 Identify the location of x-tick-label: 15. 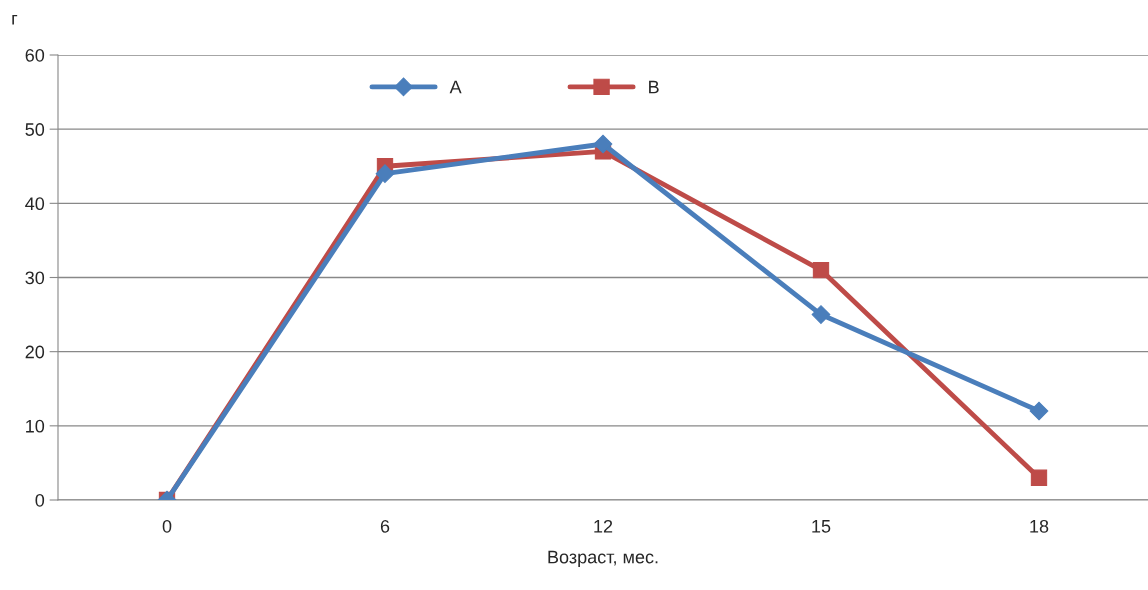
(821, 526).